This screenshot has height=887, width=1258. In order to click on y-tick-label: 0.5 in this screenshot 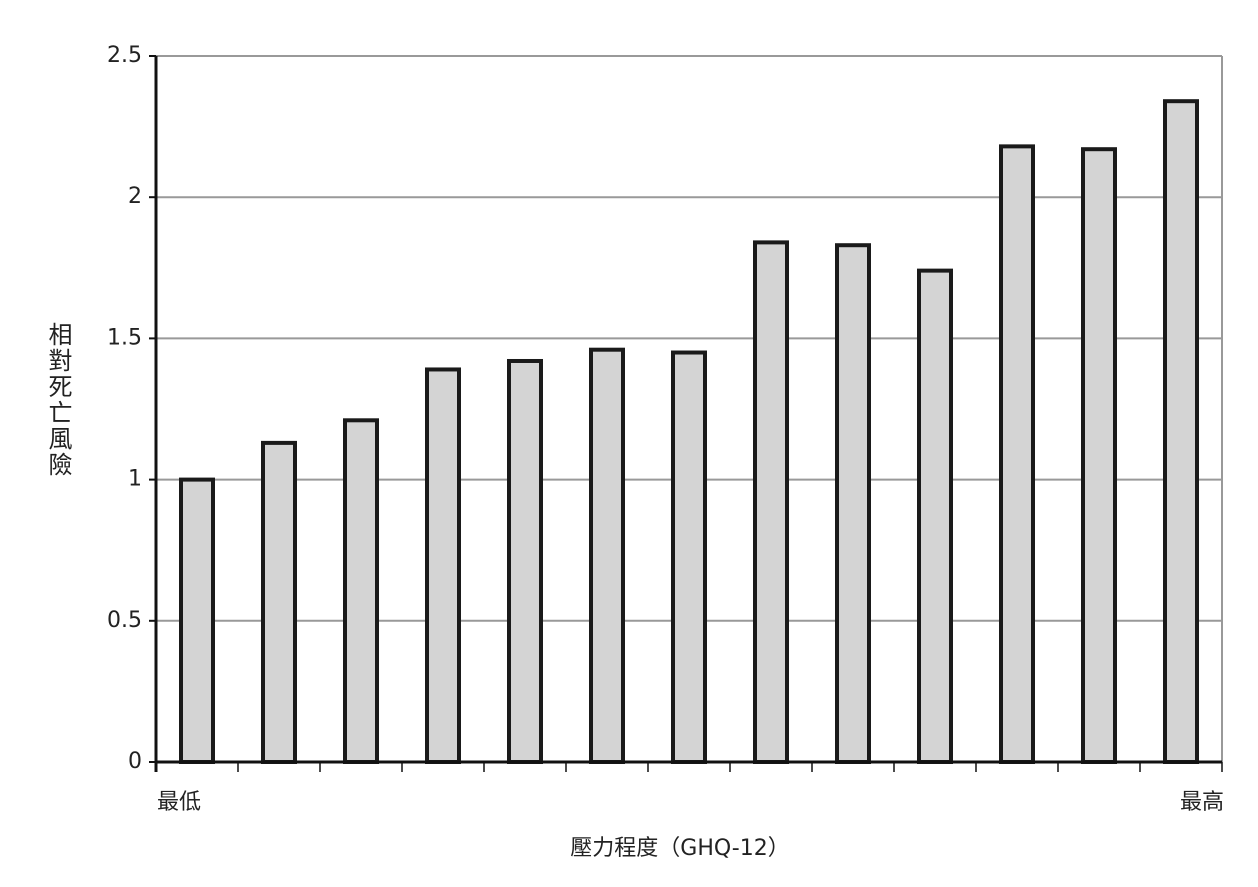, I will do `click(124, 620)`.